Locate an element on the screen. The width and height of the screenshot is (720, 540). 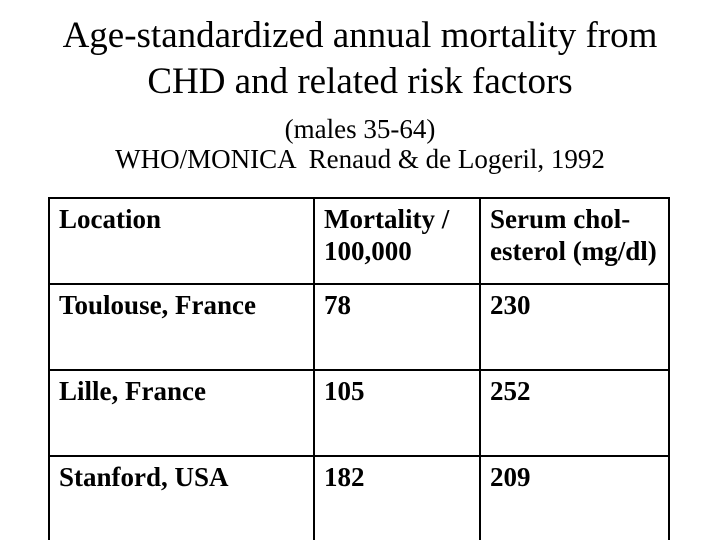
table-cell-mortality: 78 is located at coordinates (397, 327).